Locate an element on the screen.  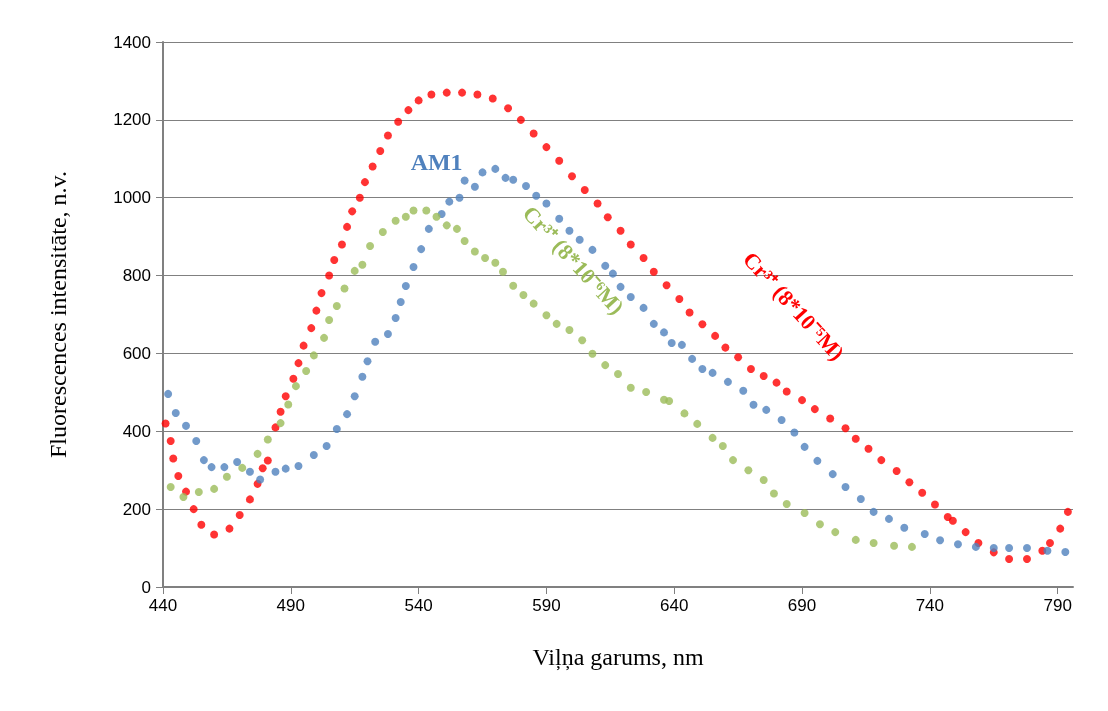
x-tick-label: 590 is located at coordinates (546, 605).